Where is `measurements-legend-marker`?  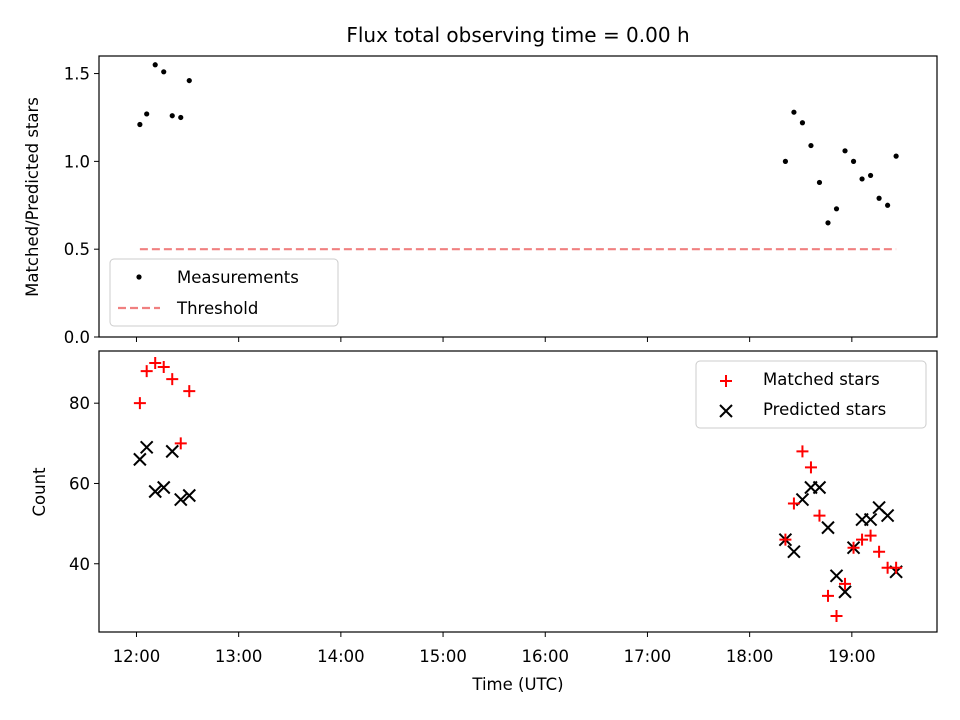 measurements-legend-marker is located at coordinates (139, 277).